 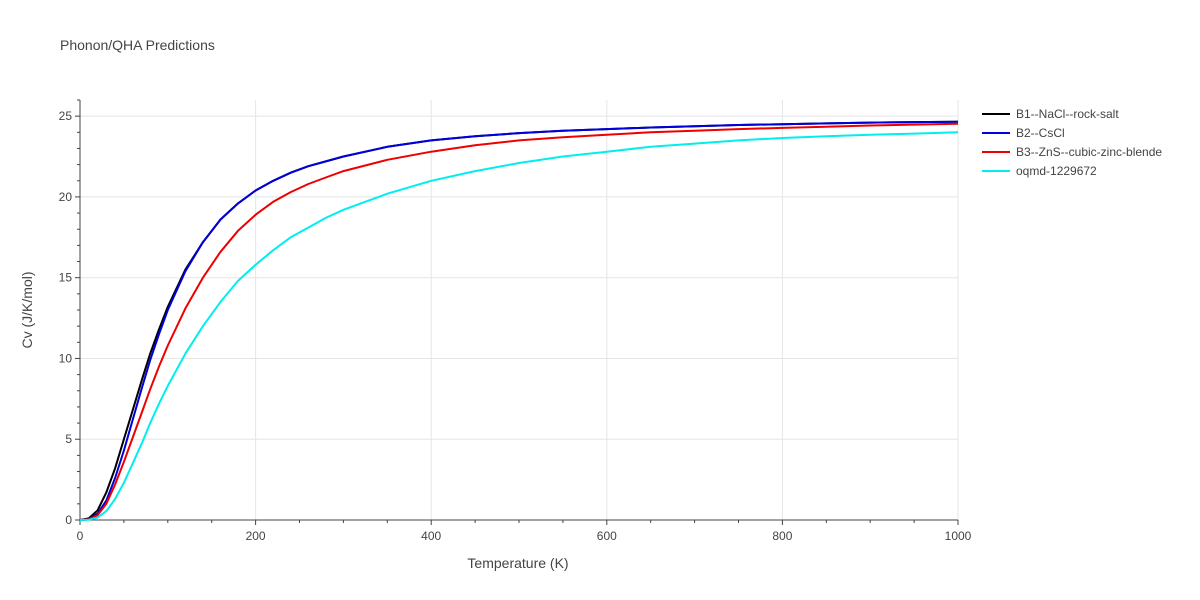 I want to click on legend-label-3: oqmd-1229672, so click(x=1056, y=171).